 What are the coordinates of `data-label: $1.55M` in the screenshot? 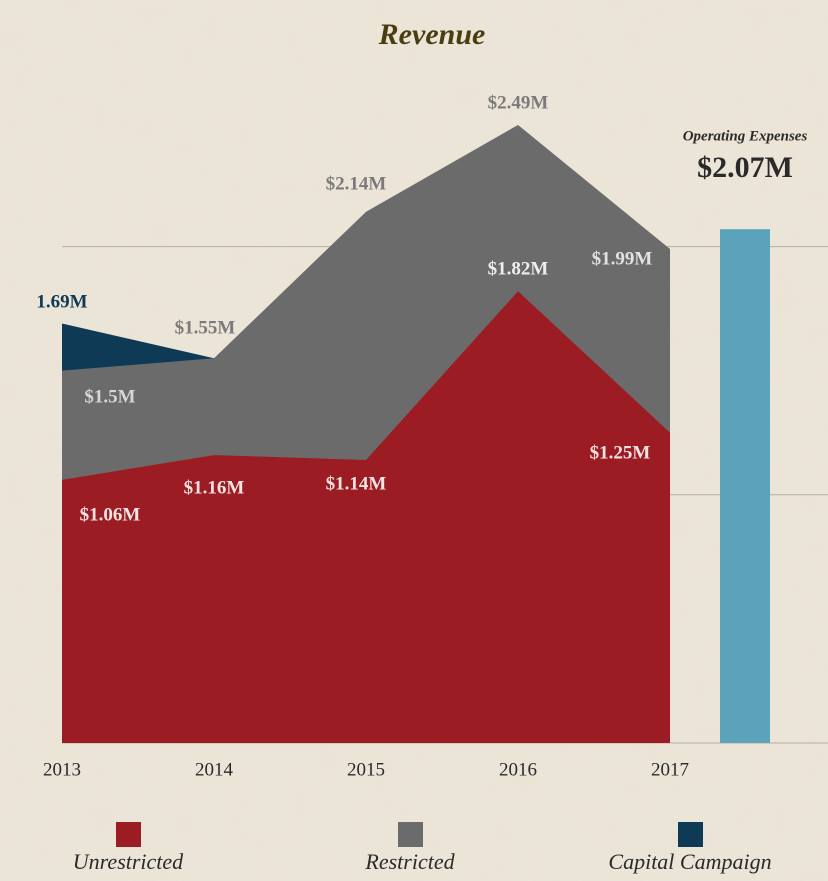 It's located at (205, 327).